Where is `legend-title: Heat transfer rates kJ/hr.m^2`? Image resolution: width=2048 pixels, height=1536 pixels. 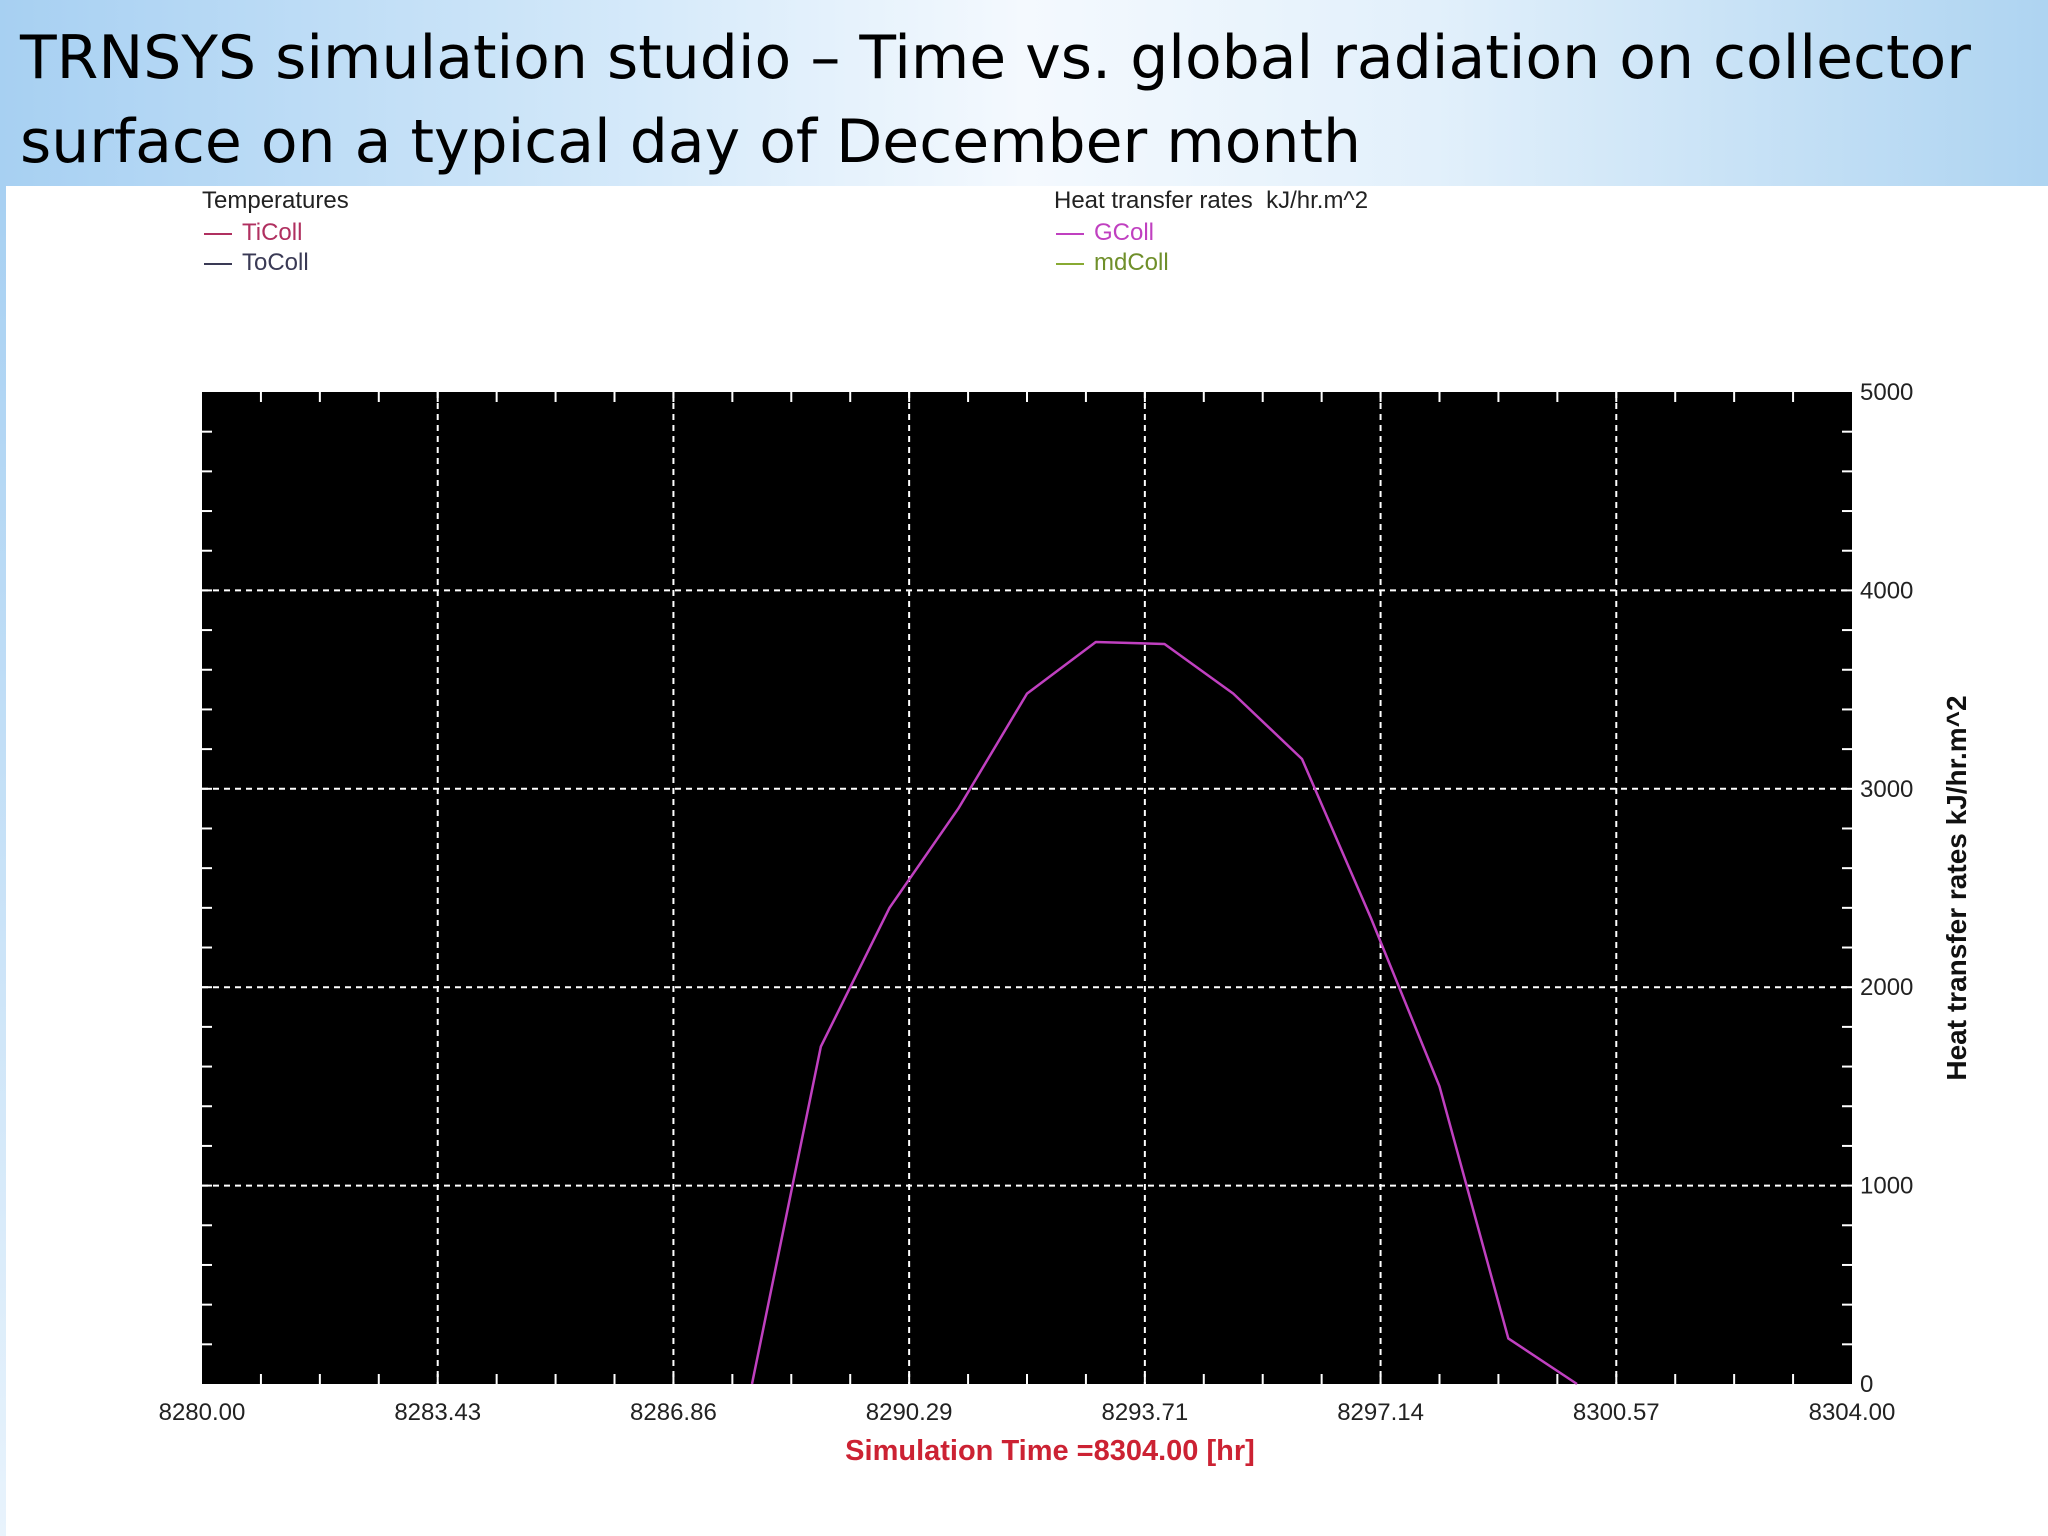
legend-title: Heat transfer rates kJ/hr.m^2 is located at coordinates (1211, 200).